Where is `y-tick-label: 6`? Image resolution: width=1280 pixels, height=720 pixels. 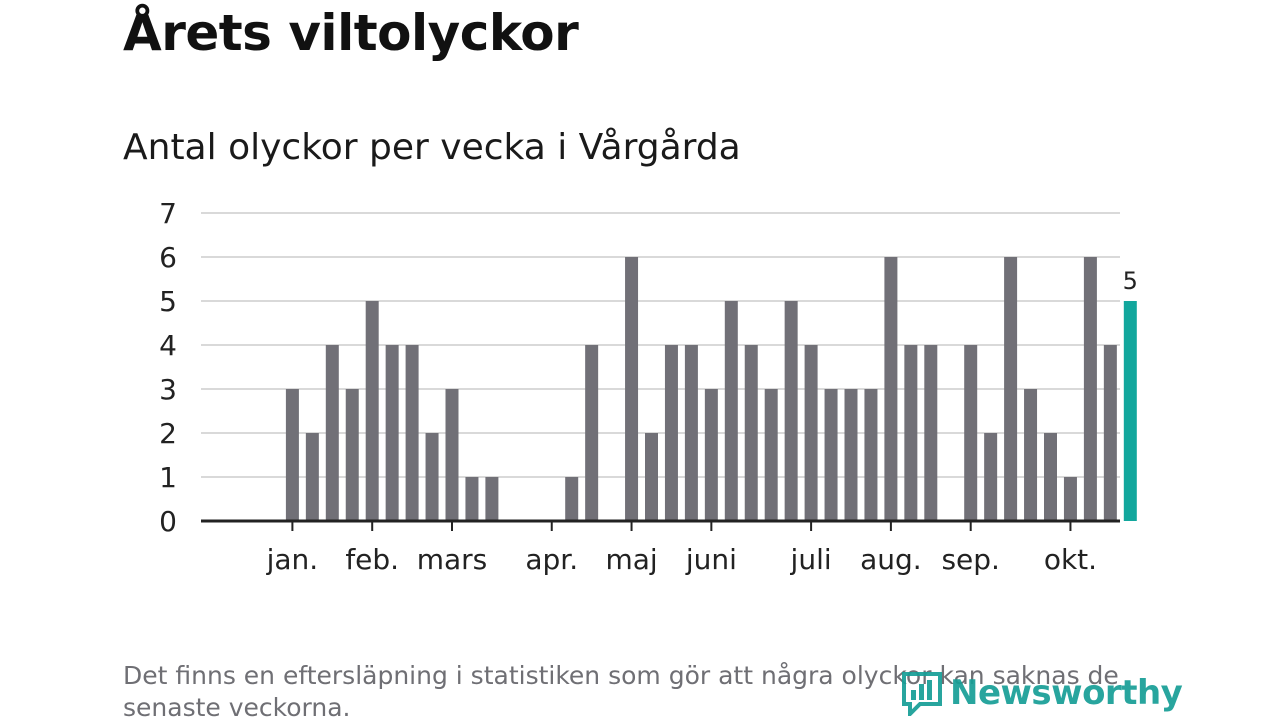
y-tick-label: 6 is located at coordinates (168, 257).